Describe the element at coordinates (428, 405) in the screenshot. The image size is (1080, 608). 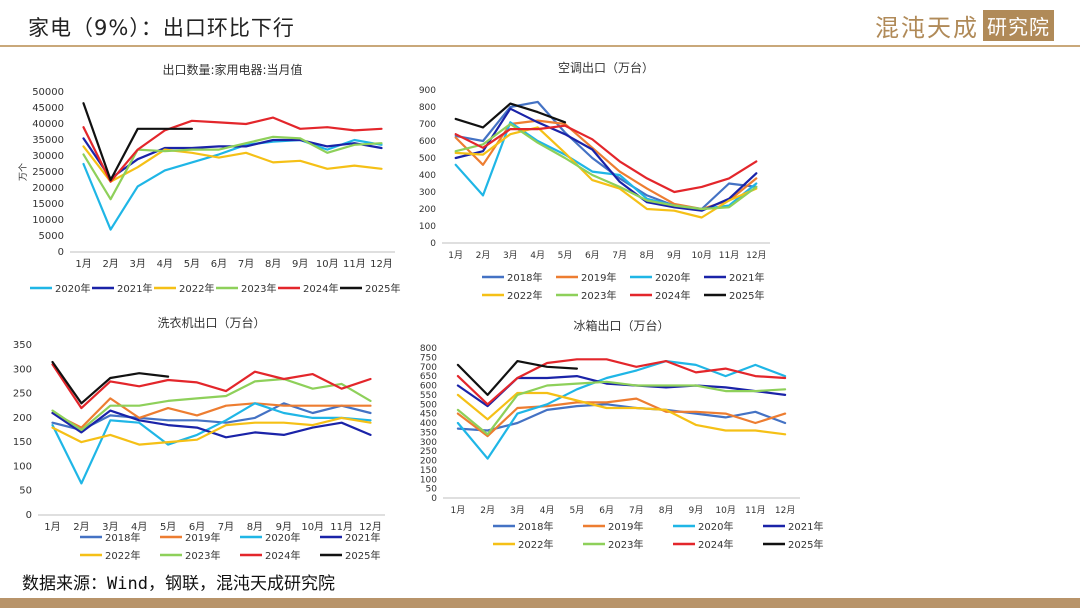
I see `y-tick-label: 500` at that location.